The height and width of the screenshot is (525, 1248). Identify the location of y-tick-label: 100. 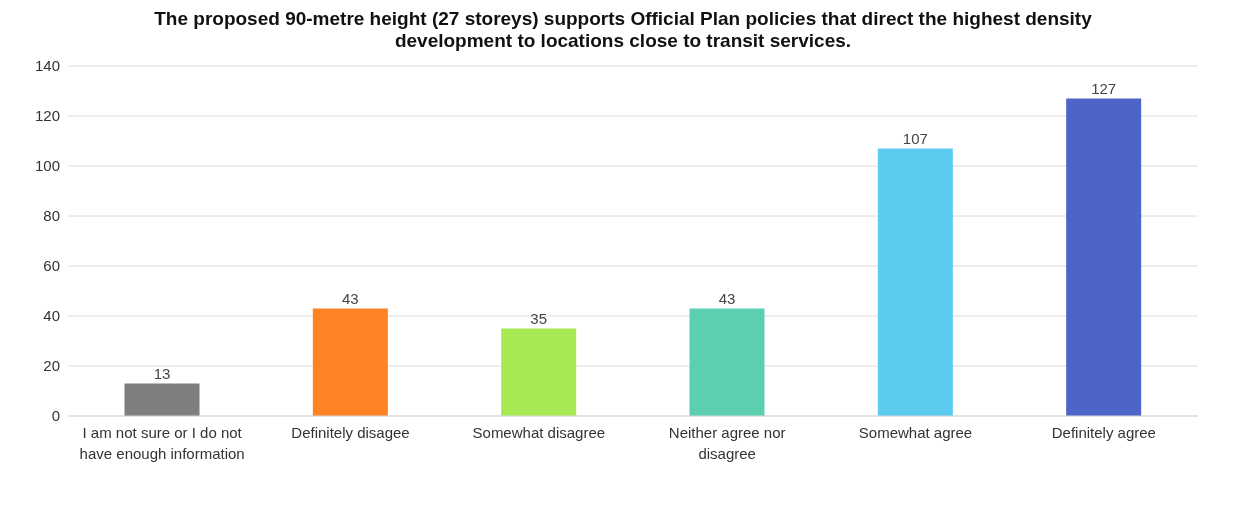
(47, 166).